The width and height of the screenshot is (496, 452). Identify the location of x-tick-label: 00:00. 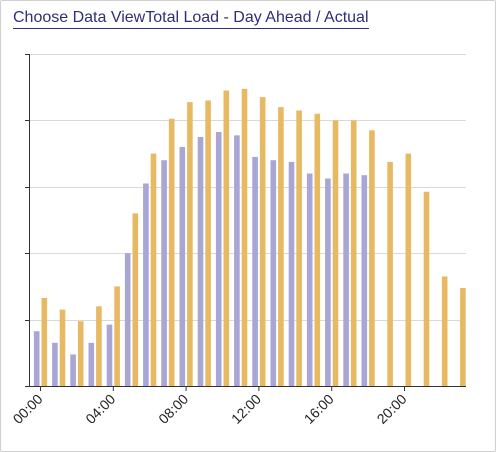
(28, 409).